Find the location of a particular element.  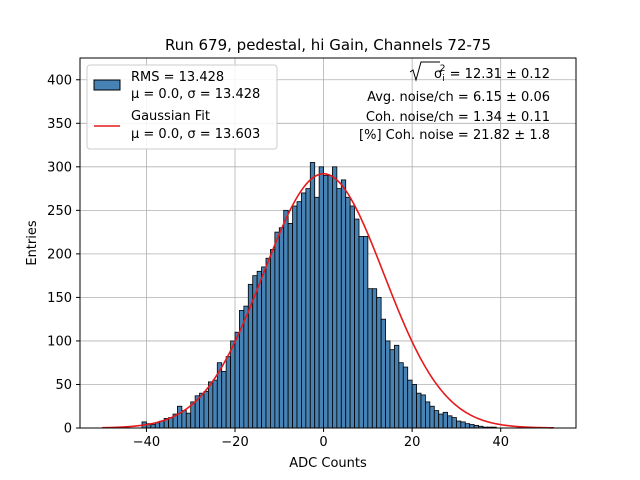

y-tick-label: 400 is located at coordinates (59, 80).